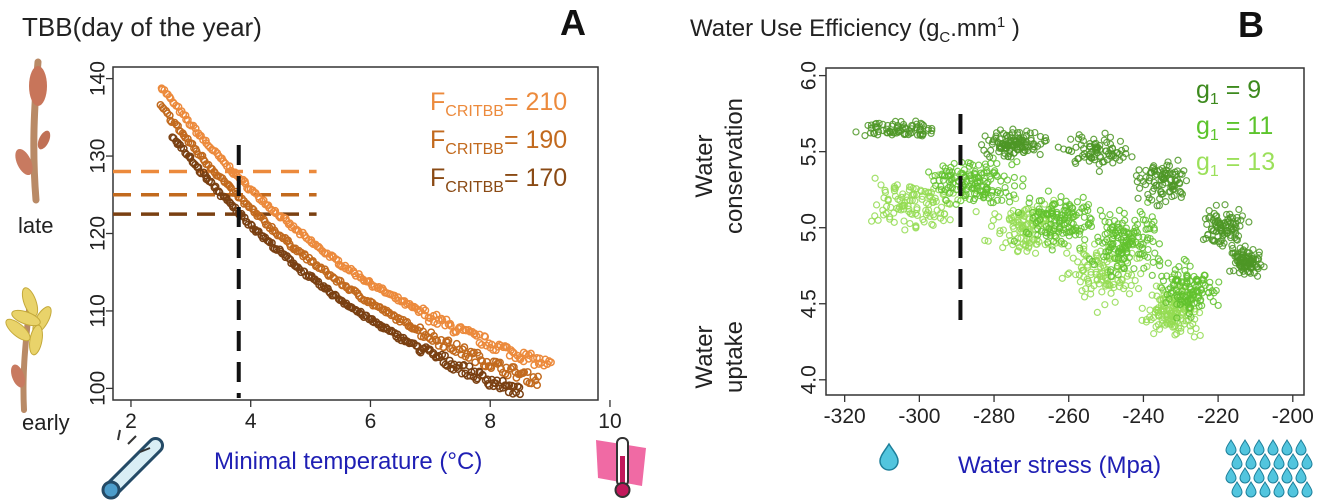 The height and width of the screenshot is (502, 1324). What do you see at coordinates (801, 28) in the screenshot?
I see `panel-b-title-main: Water Use Efficiency` at bounding box center [801, 28].